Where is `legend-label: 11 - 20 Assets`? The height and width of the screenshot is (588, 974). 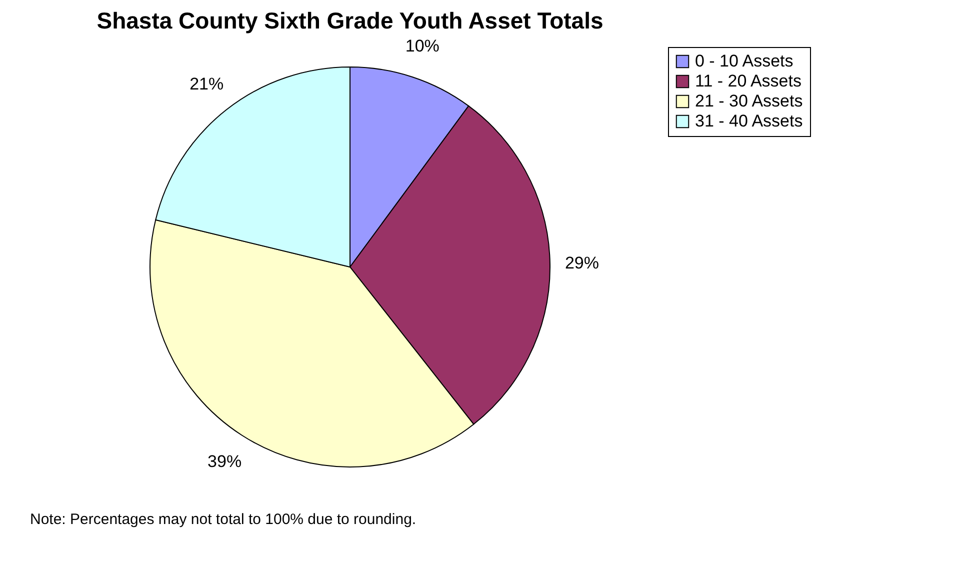 legend-label: 11 - 20 Assets is located at coordinates (748, 81).